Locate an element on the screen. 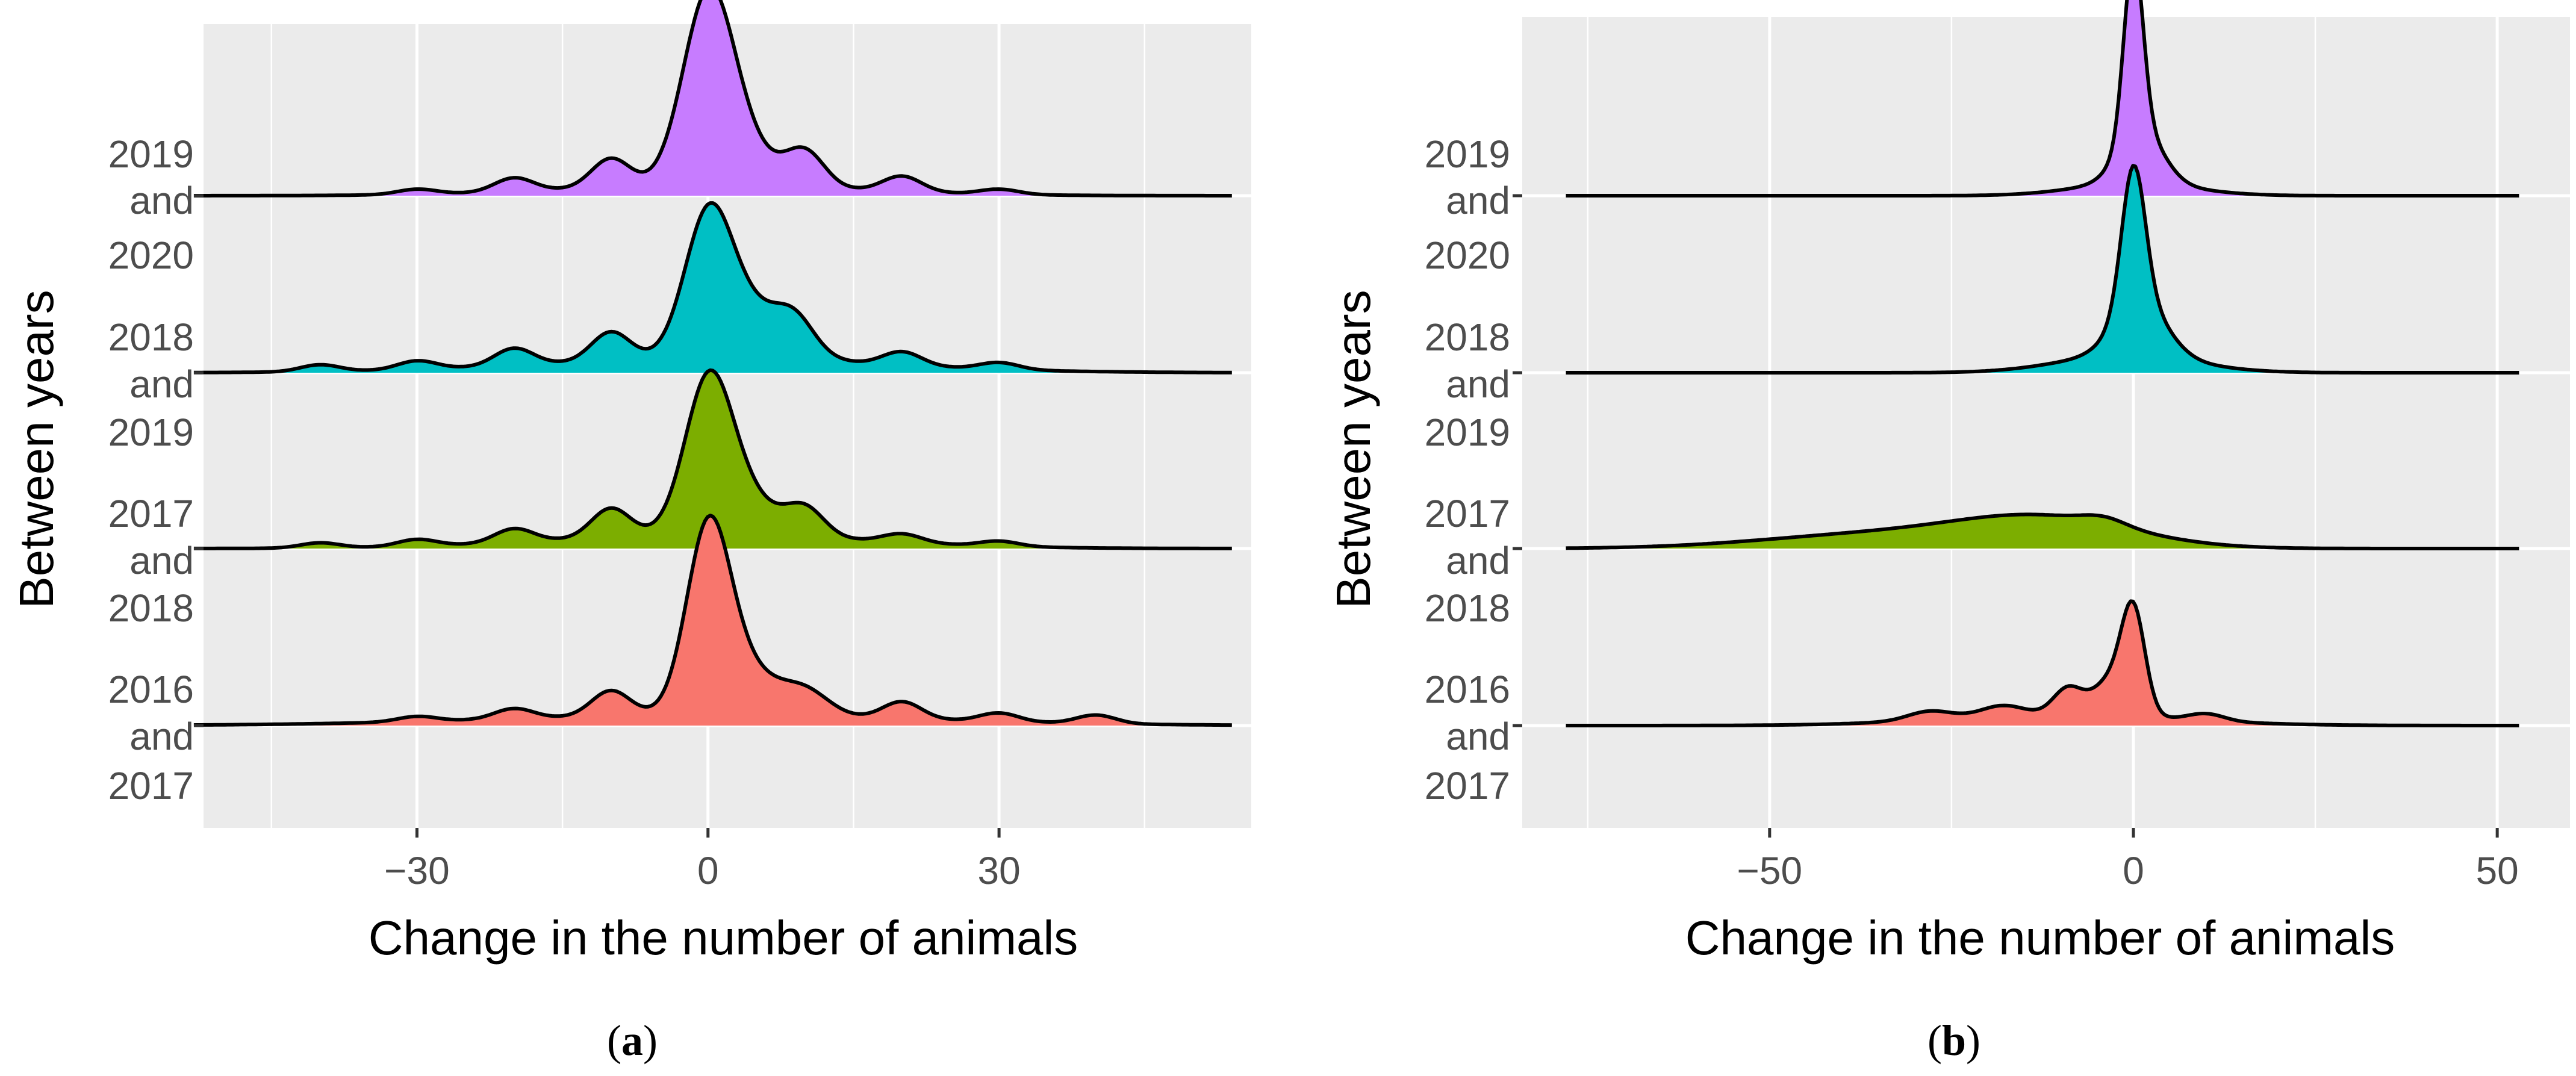 Image resolution: width=2576 pixels, height=1076 pixels. panel-b-caption-letter: b is located at coordinates (1954, 1040).